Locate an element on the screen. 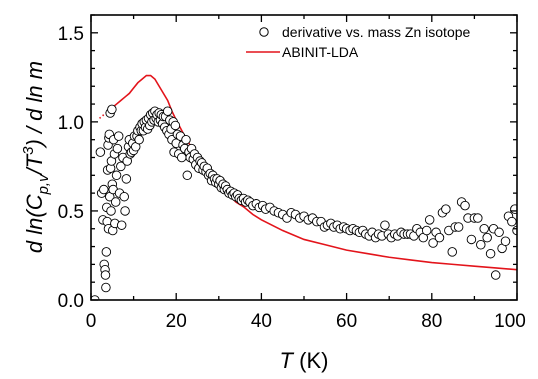 The height and width of the screenshot is (379, 538). x-tick-label-0: 0 is located at coordinates (91, 321).